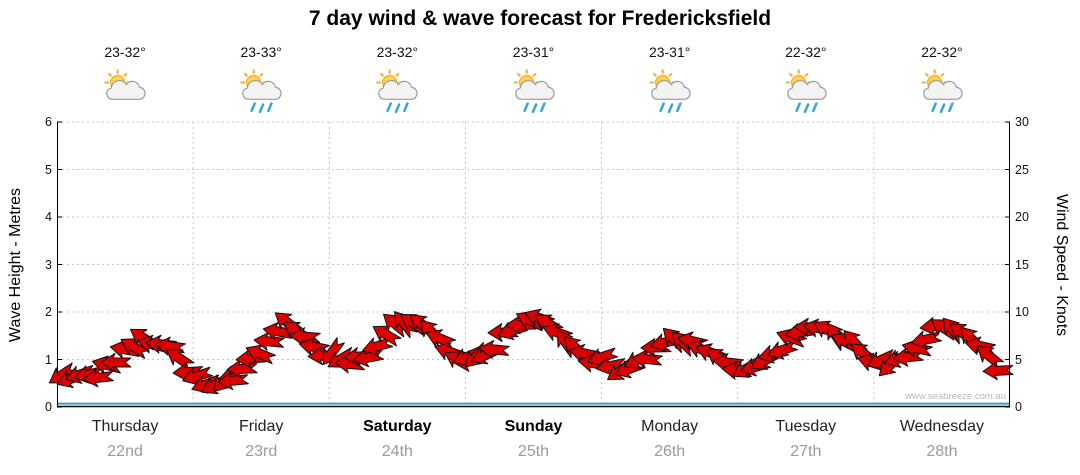  I want to click on date-label: 22nd, so click(125, 451).